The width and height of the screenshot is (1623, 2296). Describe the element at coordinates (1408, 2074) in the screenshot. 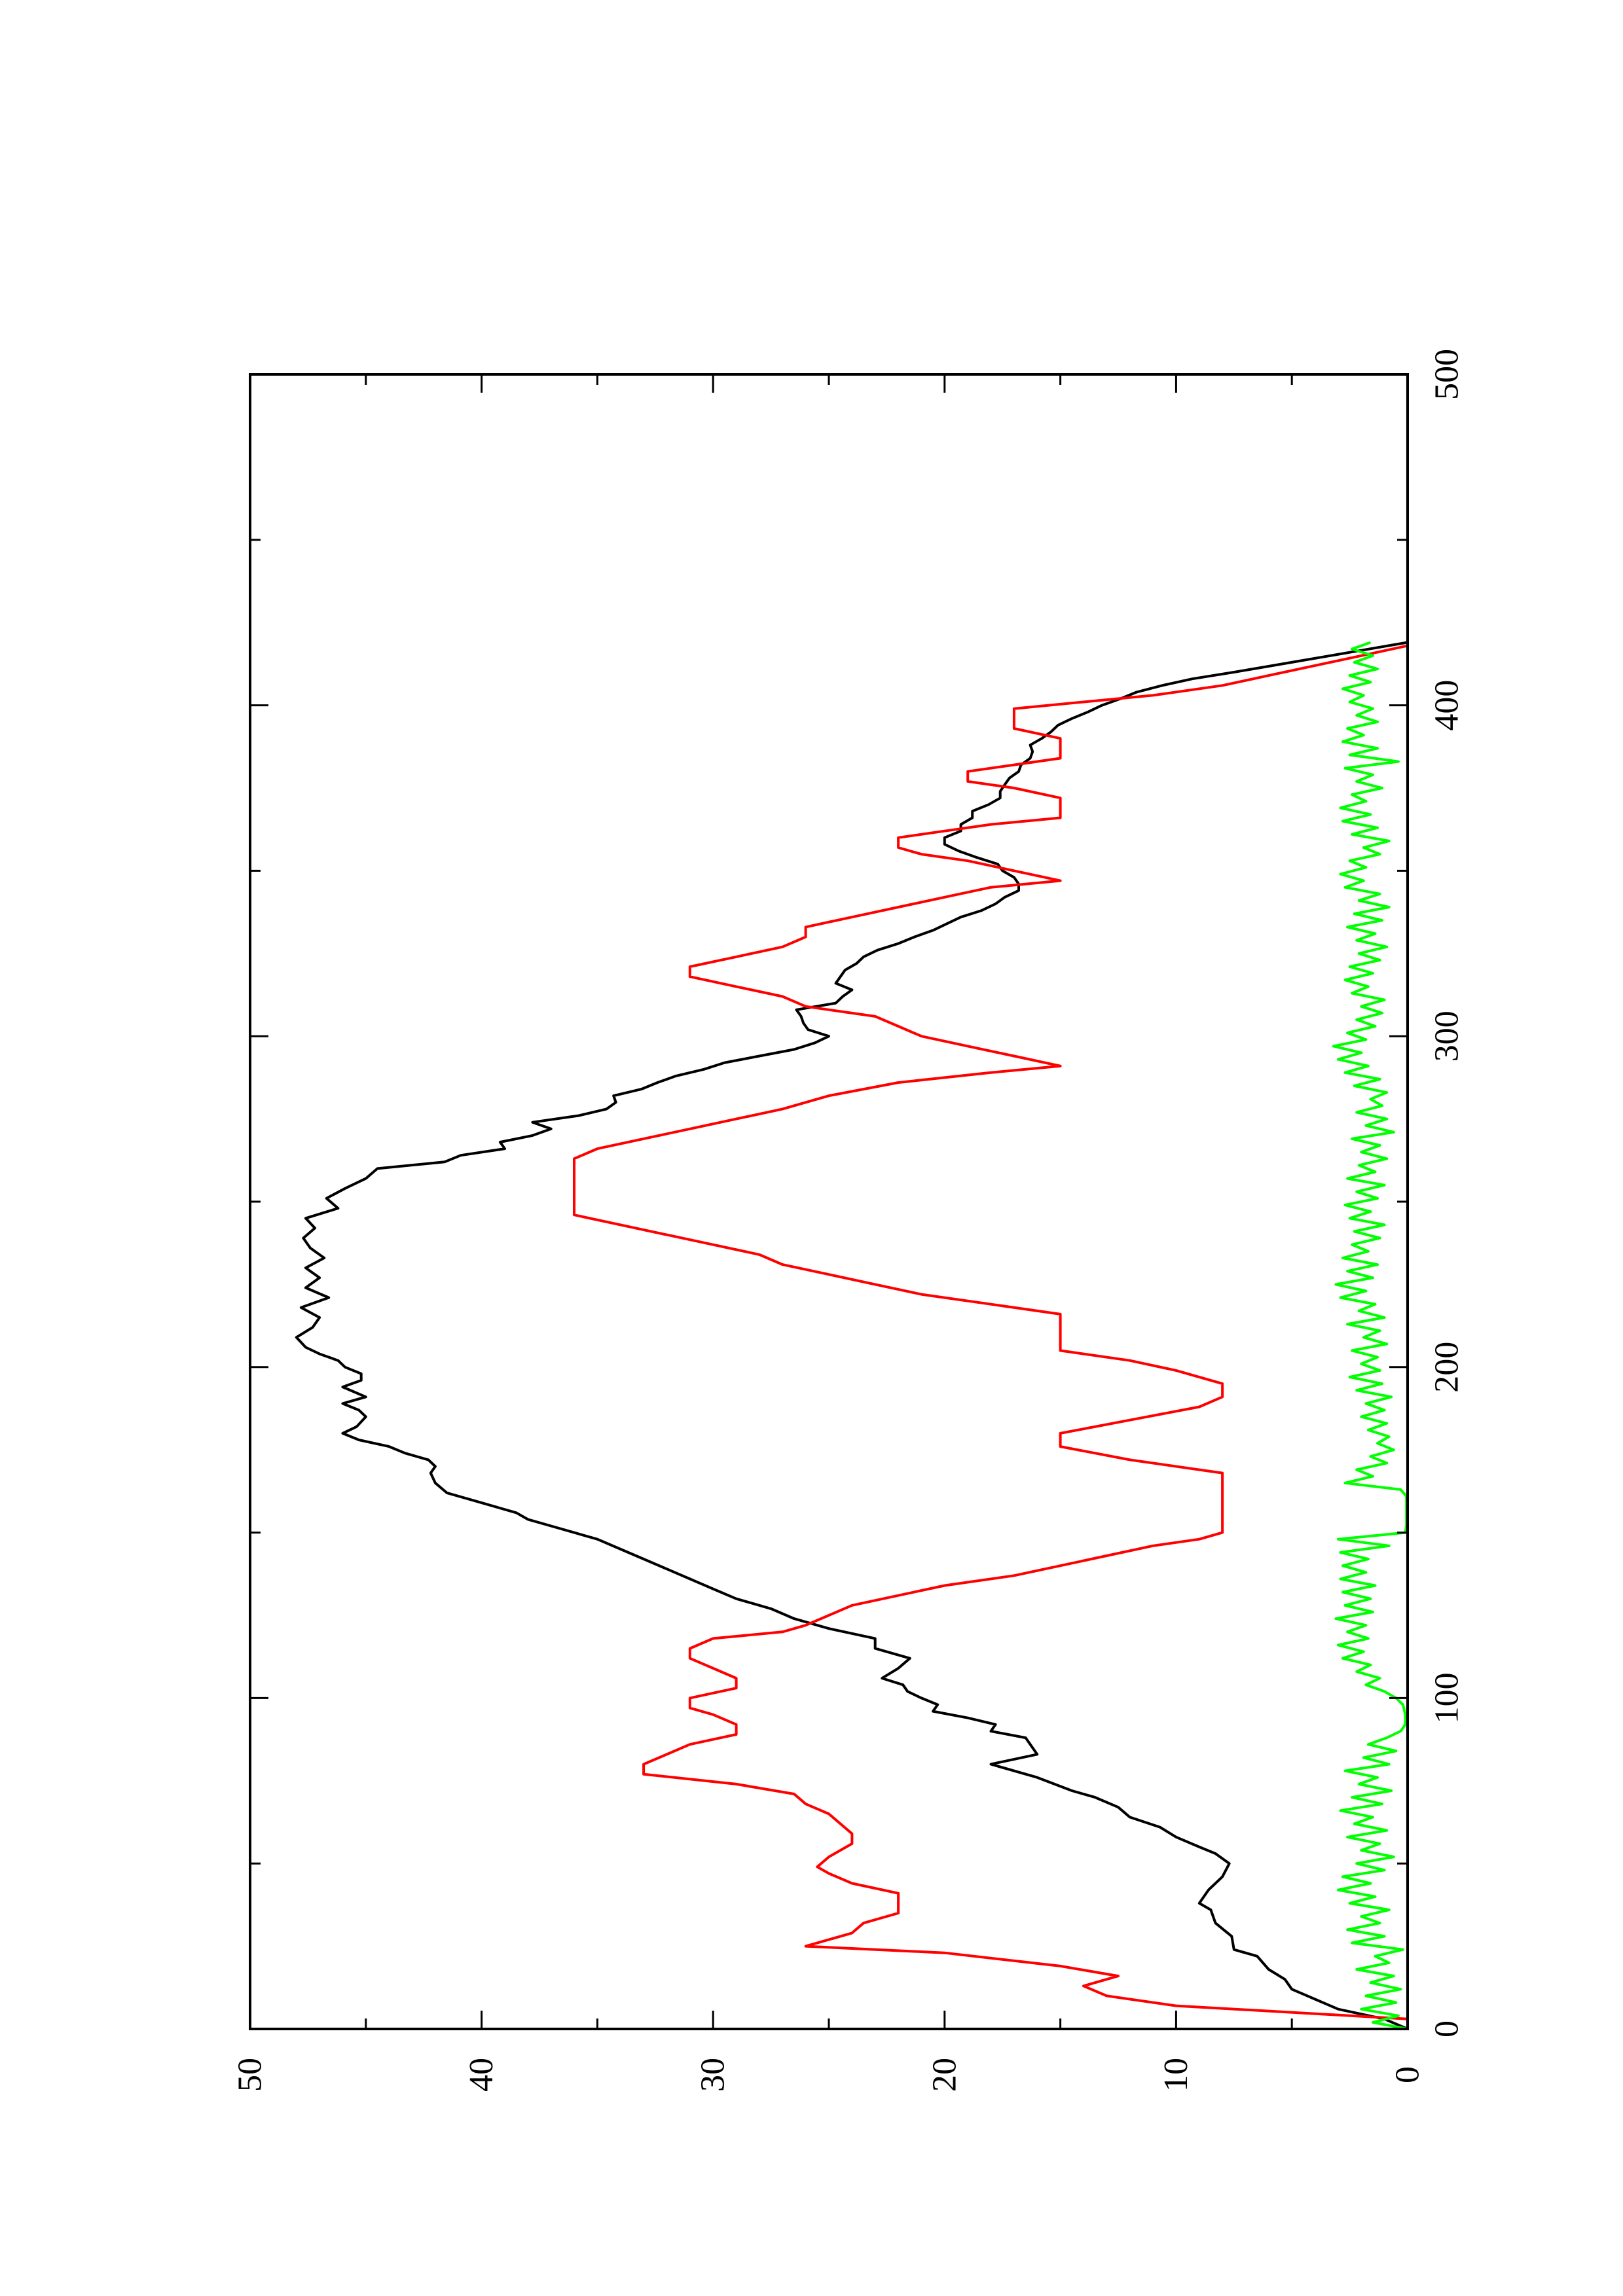

I see `y-tick-label: 0` at that location.